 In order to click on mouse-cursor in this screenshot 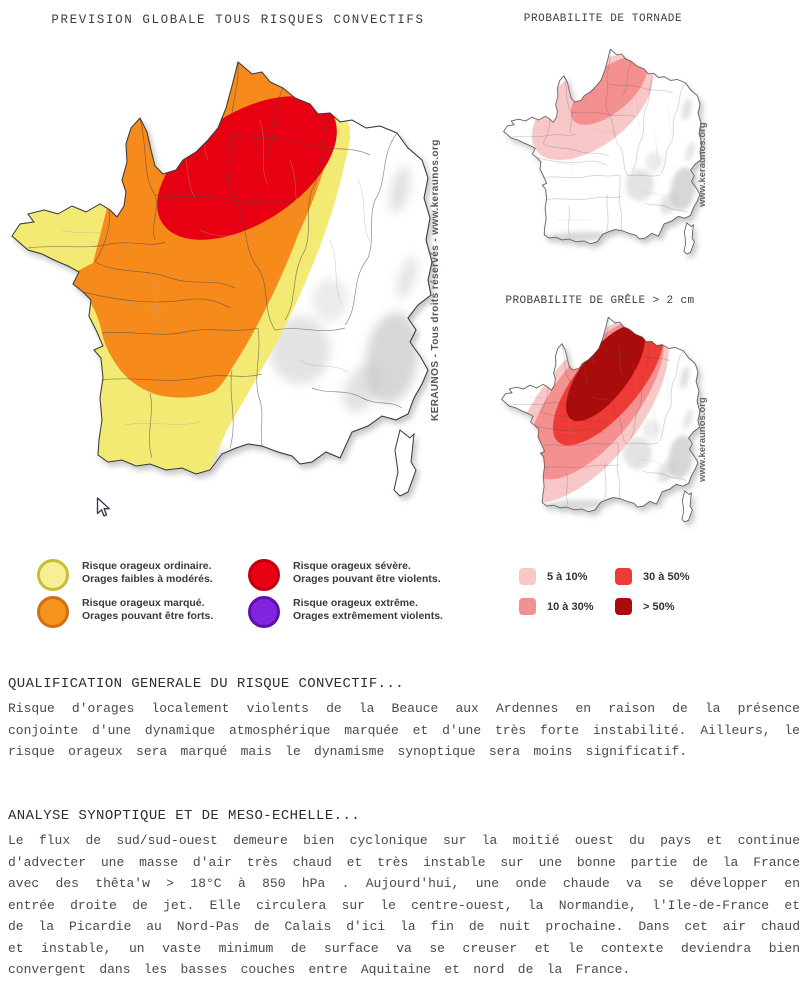, I will do `click(103, 507)`.